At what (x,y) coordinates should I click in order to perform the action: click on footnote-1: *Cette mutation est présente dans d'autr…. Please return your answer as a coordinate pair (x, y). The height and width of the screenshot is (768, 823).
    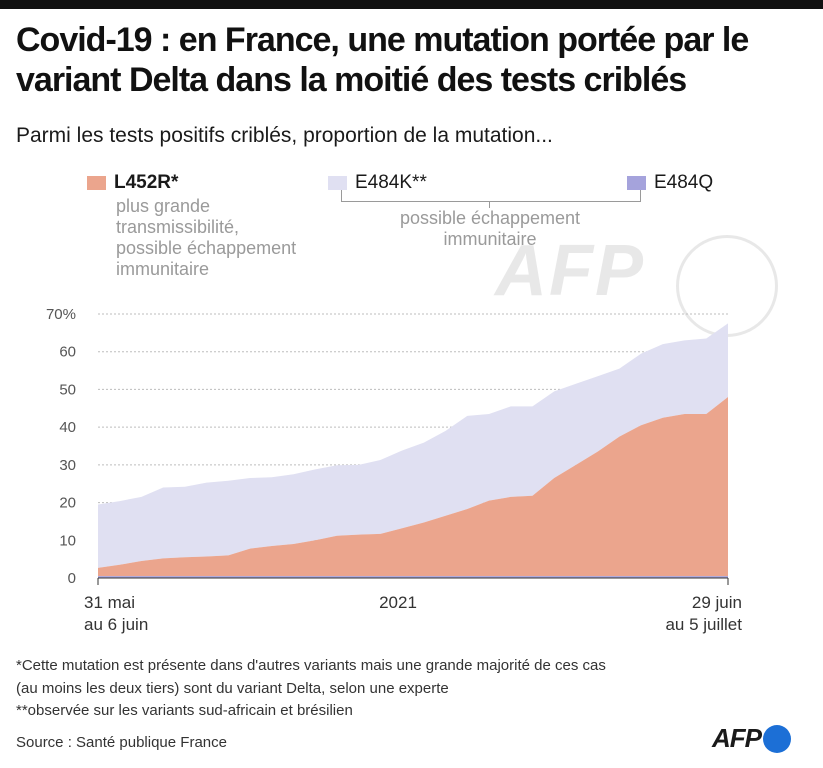
    Looking at the image, I should click on (311, 665).